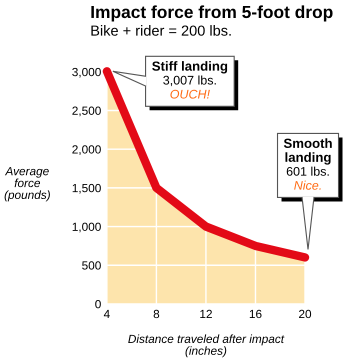 The image size is (347, 358). I want to click on y-tick-label: 500, so click(91, 265).